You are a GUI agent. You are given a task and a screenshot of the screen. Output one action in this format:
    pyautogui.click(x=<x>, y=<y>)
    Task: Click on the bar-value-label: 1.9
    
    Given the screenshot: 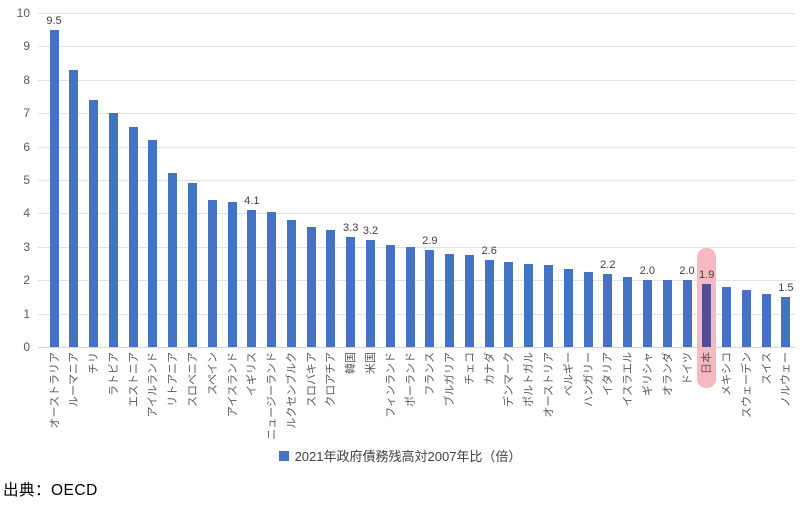 What is the action you would take?
    pyautogui.click(x=707, y=274)
    